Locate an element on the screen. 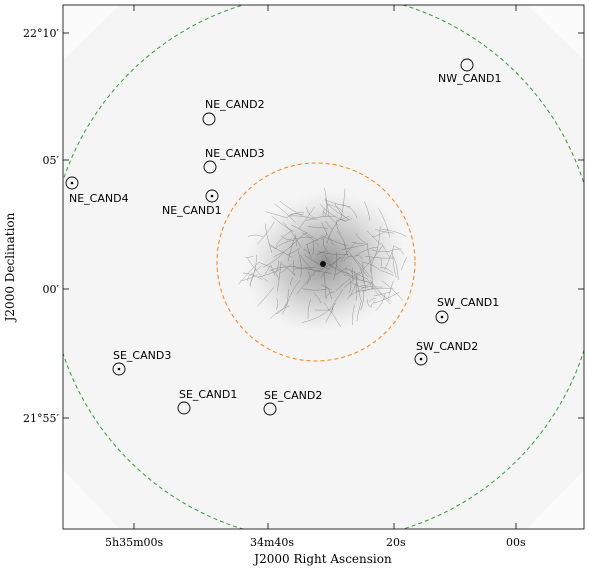  candidate-label: SW_CAND1 is located at coordinates (468, 302).